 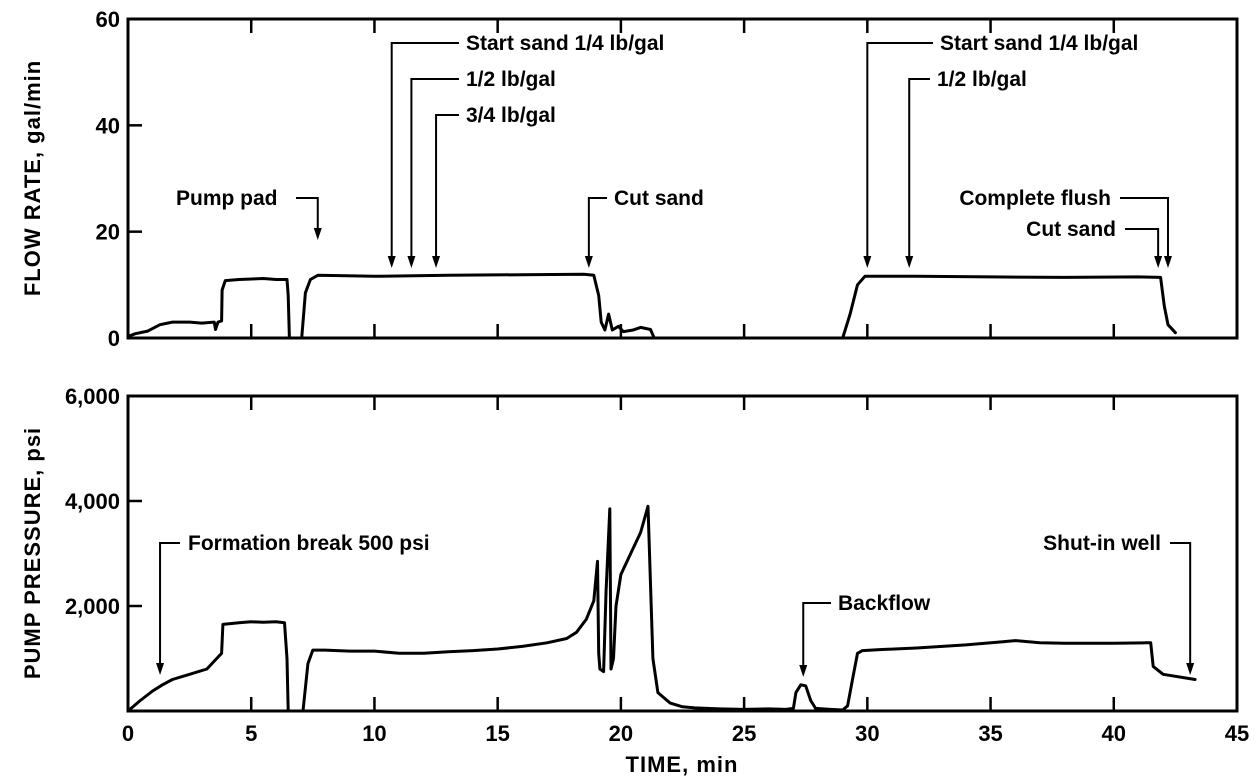 I want to click on flow-annotation: Complete flush, so click(x=1065, y=227).